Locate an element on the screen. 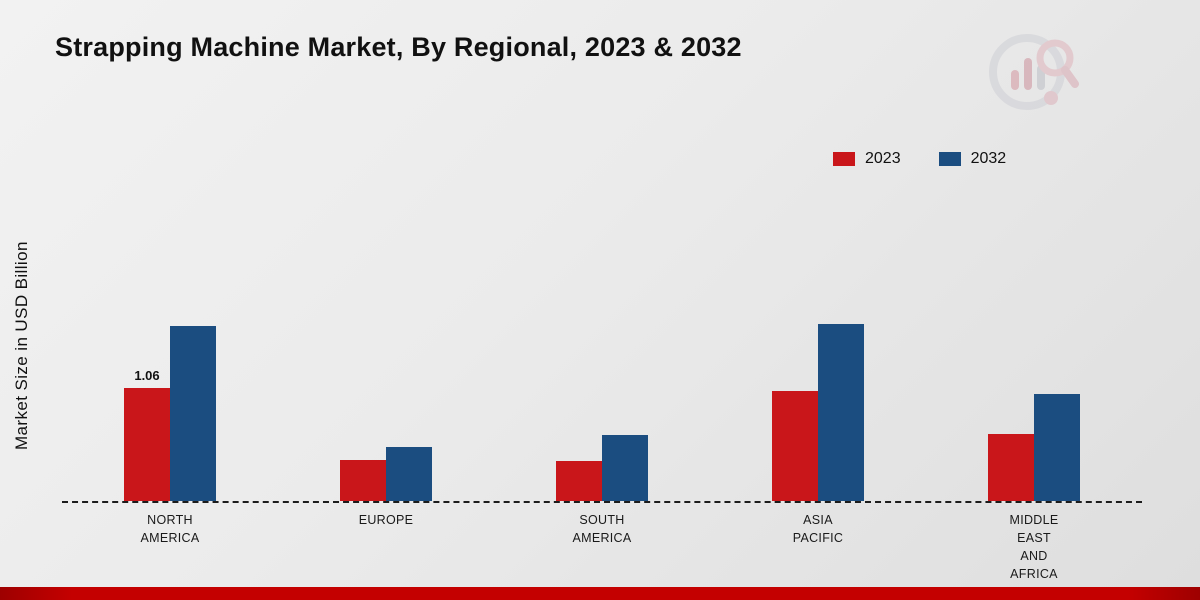  category-label: MIDDLE EAST AND AFRICA is located at coordinates (1034, 547).